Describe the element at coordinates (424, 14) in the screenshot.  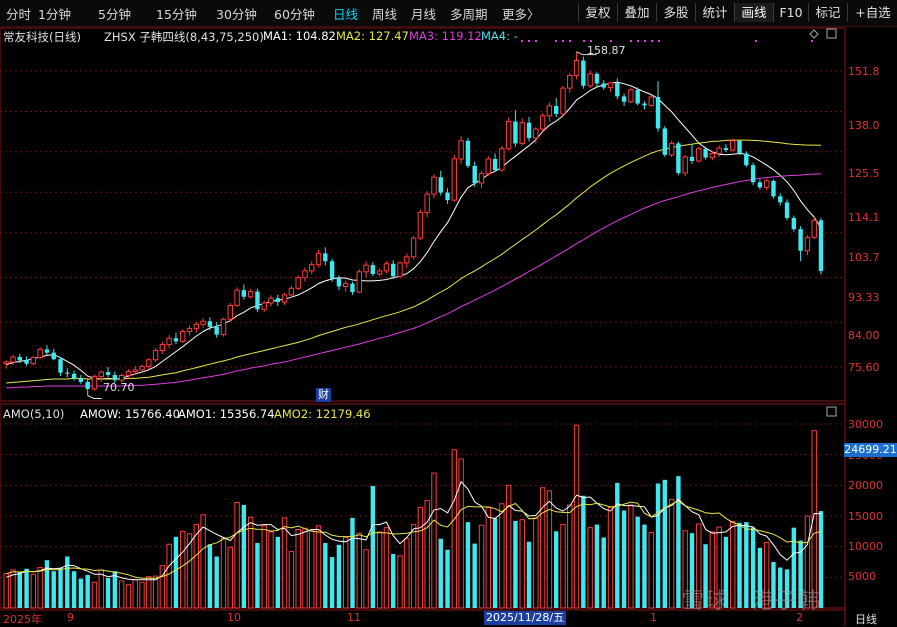
I see `tab-monthly: 月线` at that location.